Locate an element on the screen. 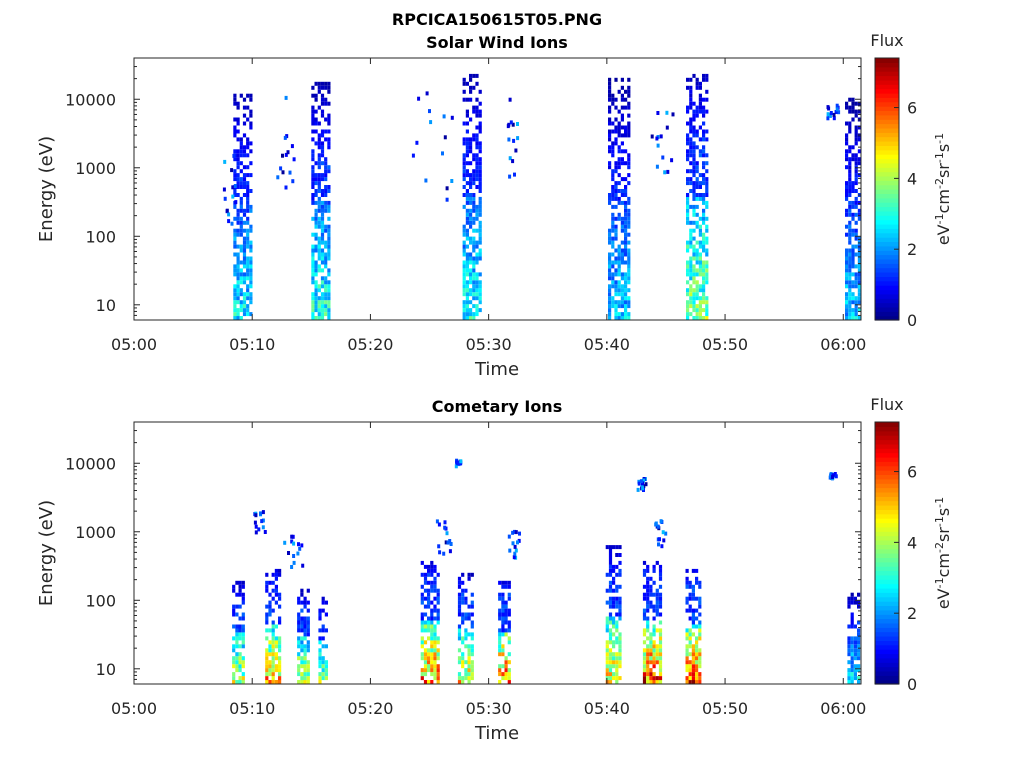  colorbar-unit: eV-1cm-2sr-1s-1 is located at coordinates (943, 189).